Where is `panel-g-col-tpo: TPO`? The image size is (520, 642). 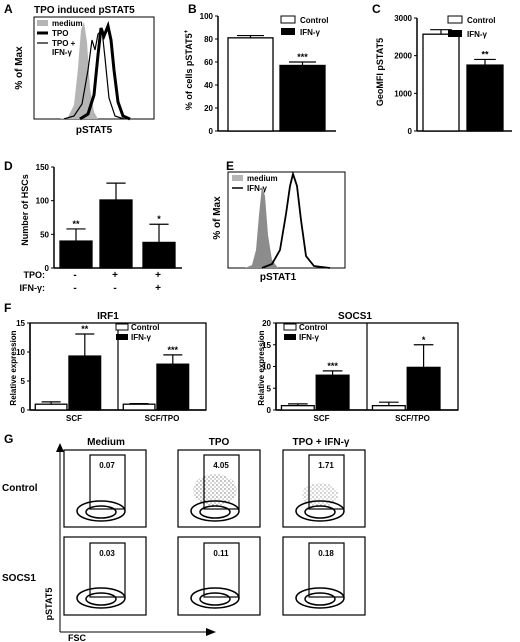
panel-g-col-tpo: TPO is located at coordinates (219, 442).